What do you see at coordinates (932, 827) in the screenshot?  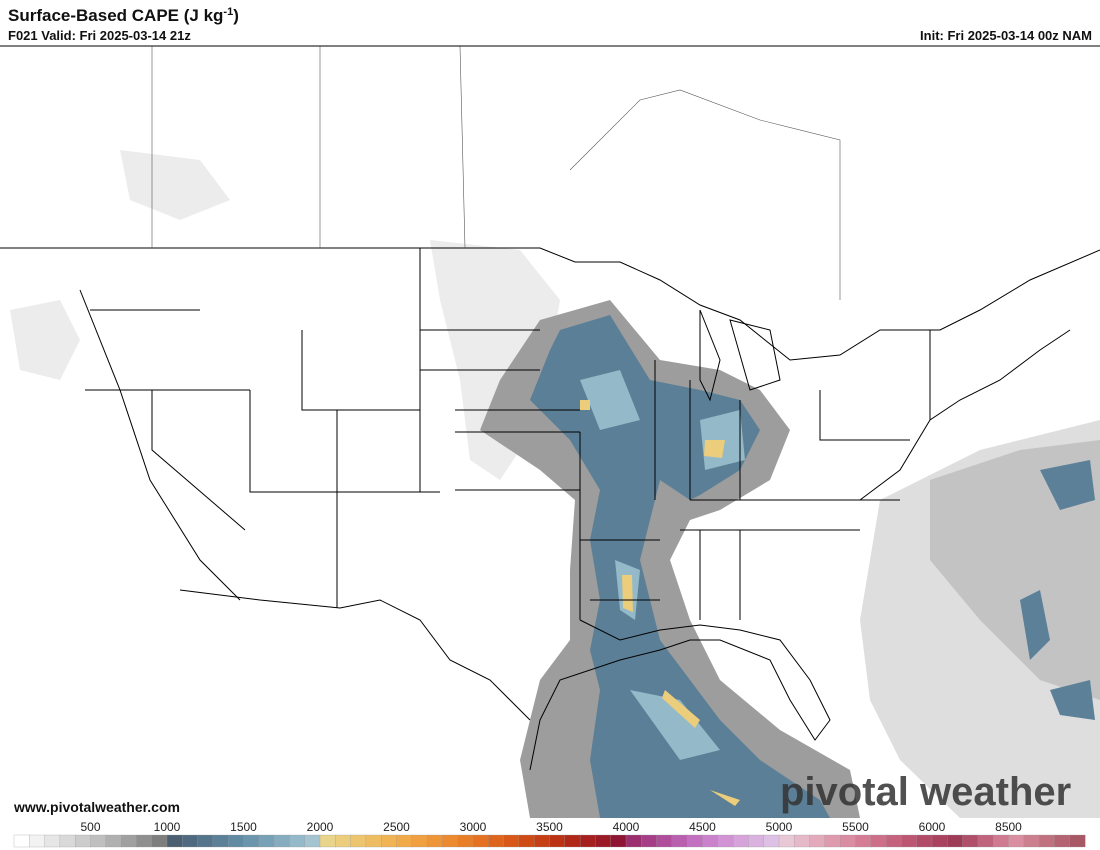 I see `colorbar-label: 6000` at bounding box center [932, 827].